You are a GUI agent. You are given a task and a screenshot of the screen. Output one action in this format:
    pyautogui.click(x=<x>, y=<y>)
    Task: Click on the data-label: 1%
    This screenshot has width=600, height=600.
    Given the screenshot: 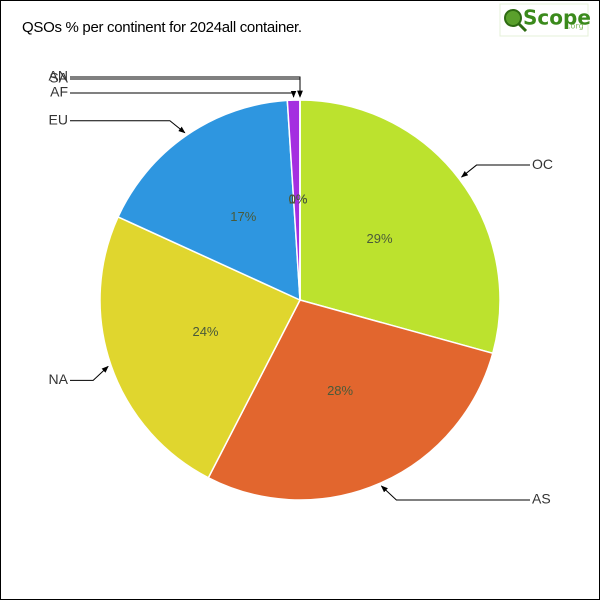 What is the action you would take?
    pyautogui.click(x=298, y=198)
    